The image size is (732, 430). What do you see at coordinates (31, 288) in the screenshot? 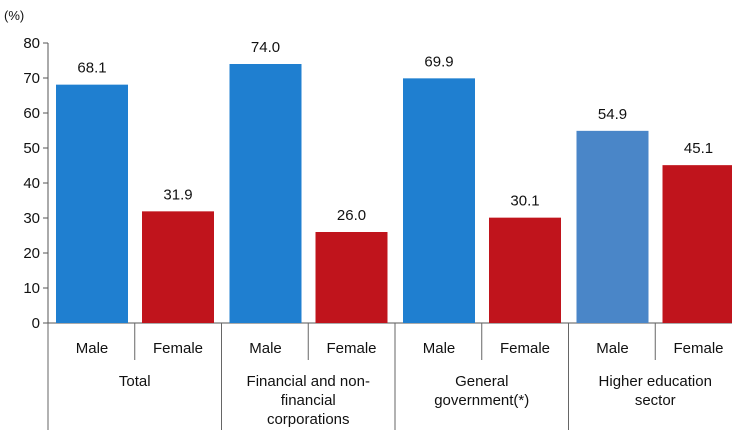
I see `y-tick-label: 10` at bounding box center [31, 288].